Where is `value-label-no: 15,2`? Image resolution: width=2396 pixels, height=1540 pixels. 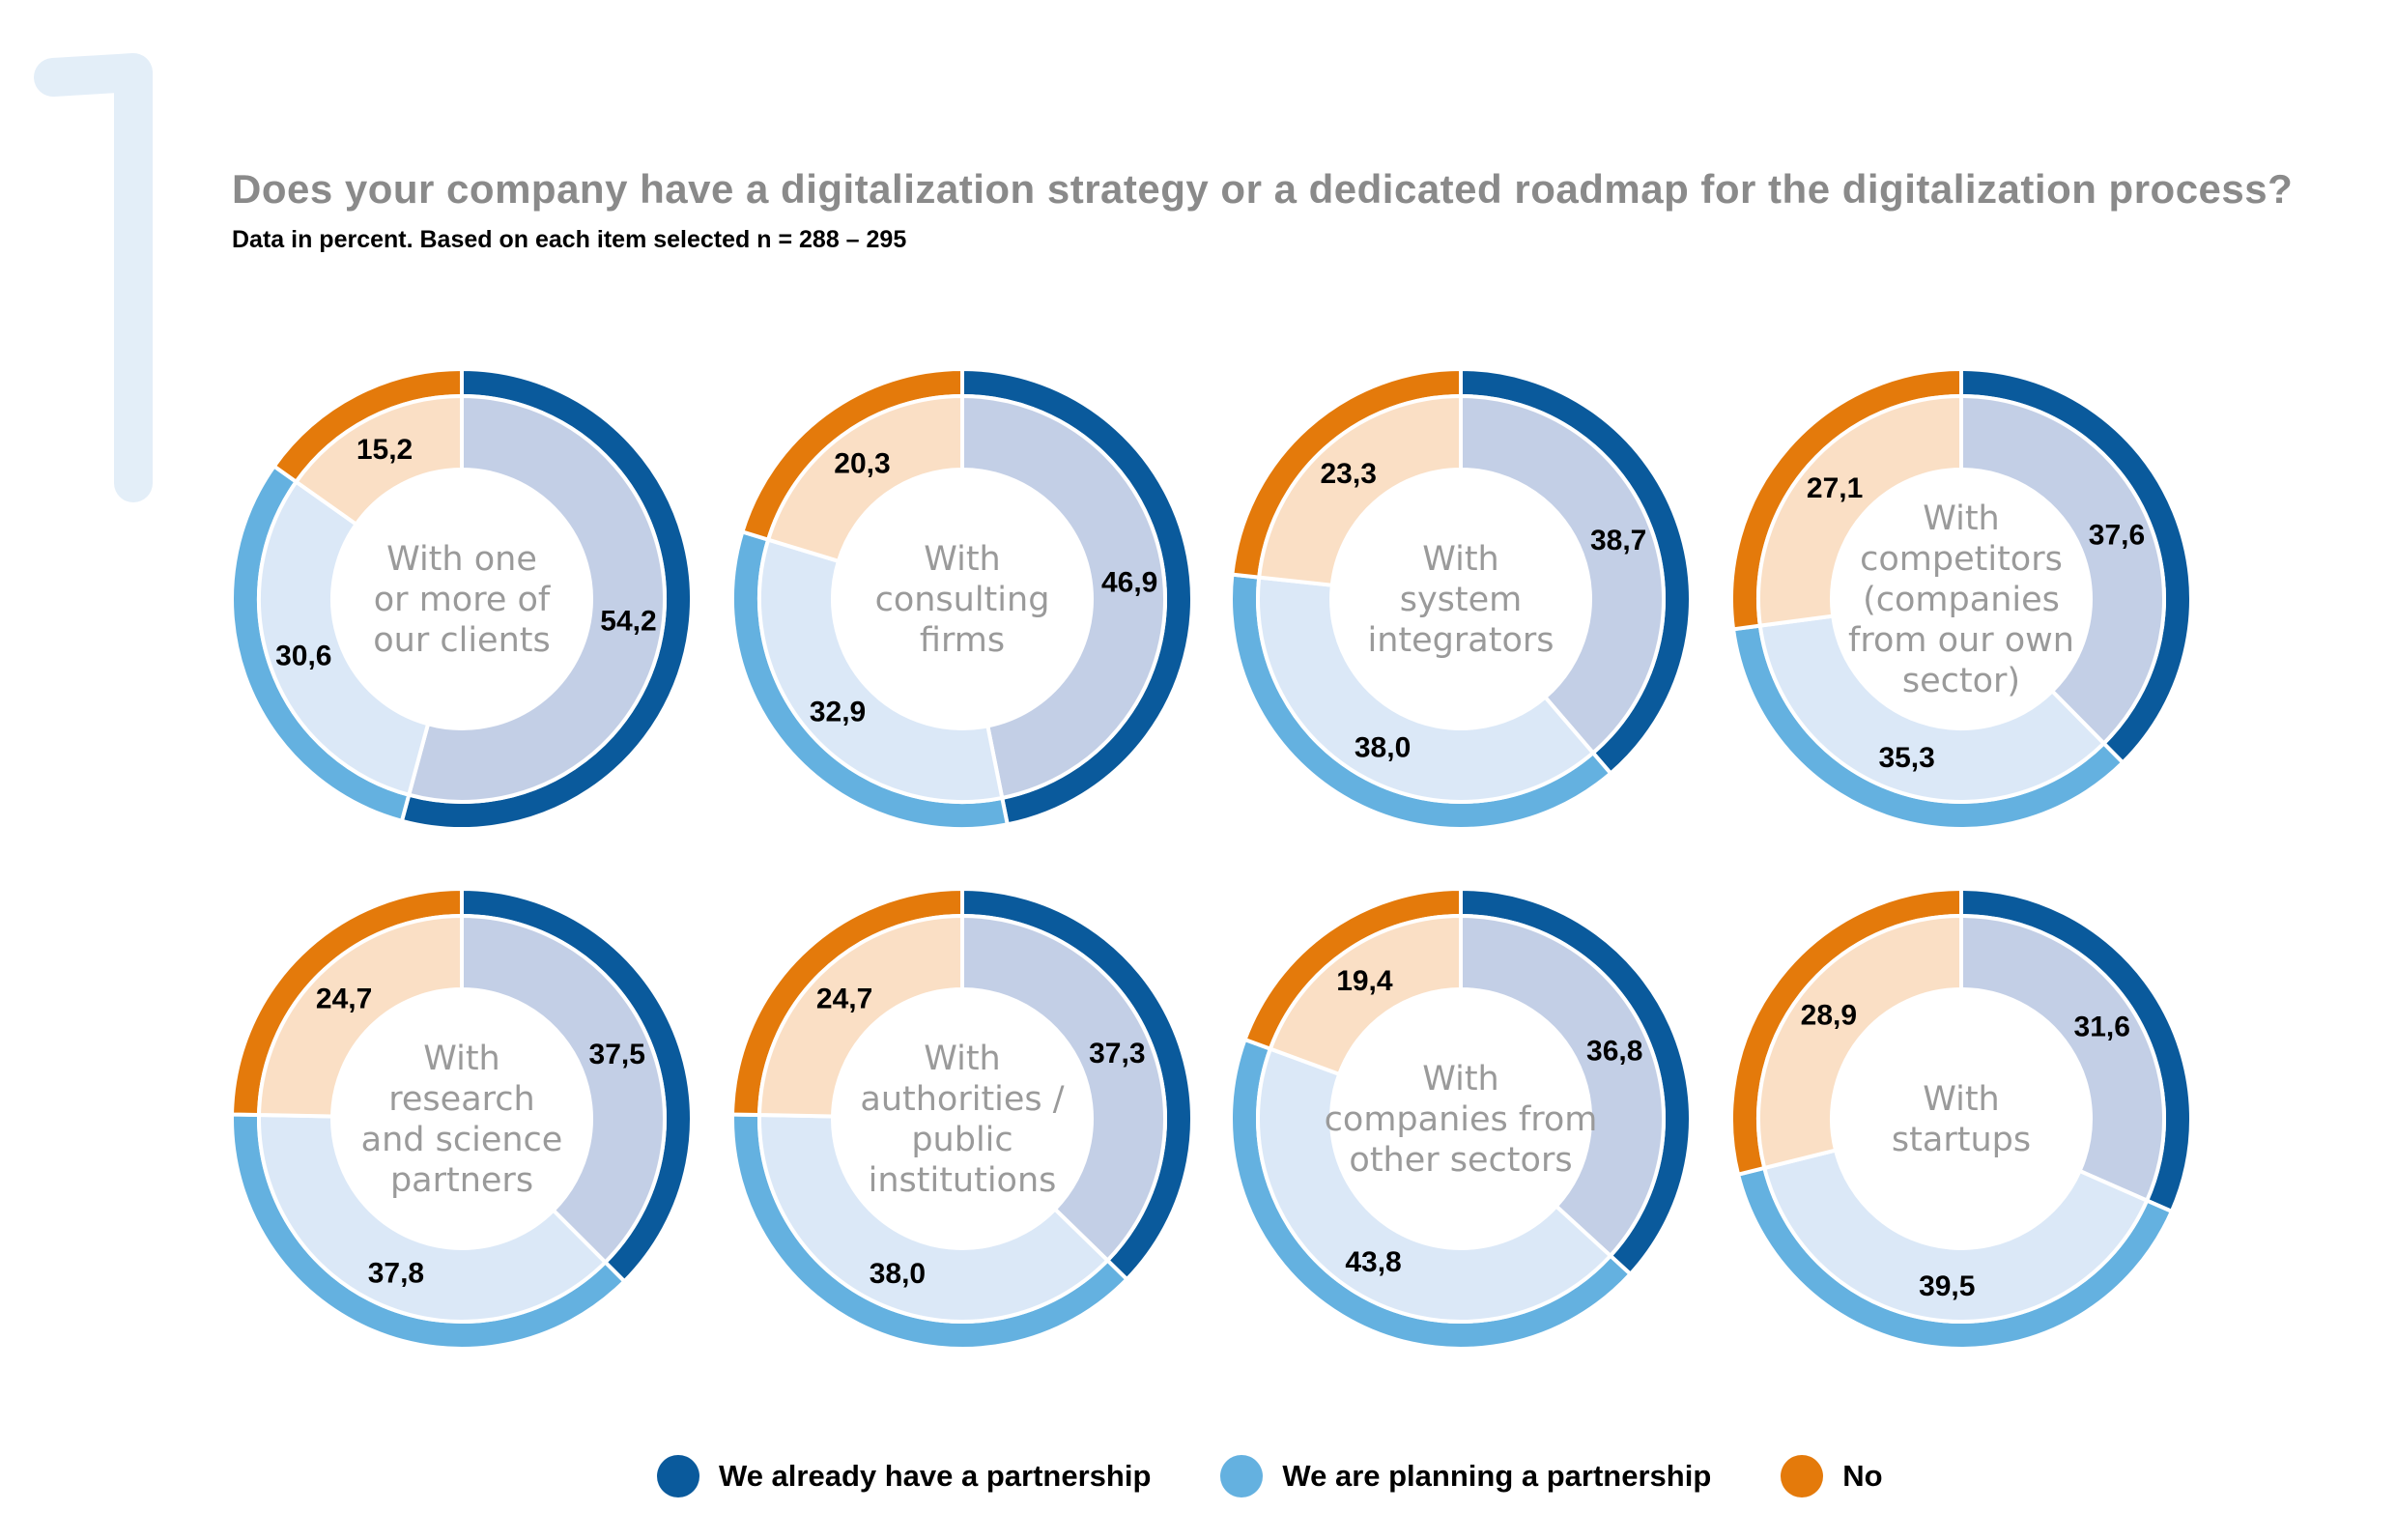
value-label-no: 15,2 is located at coordinates (385, 450).